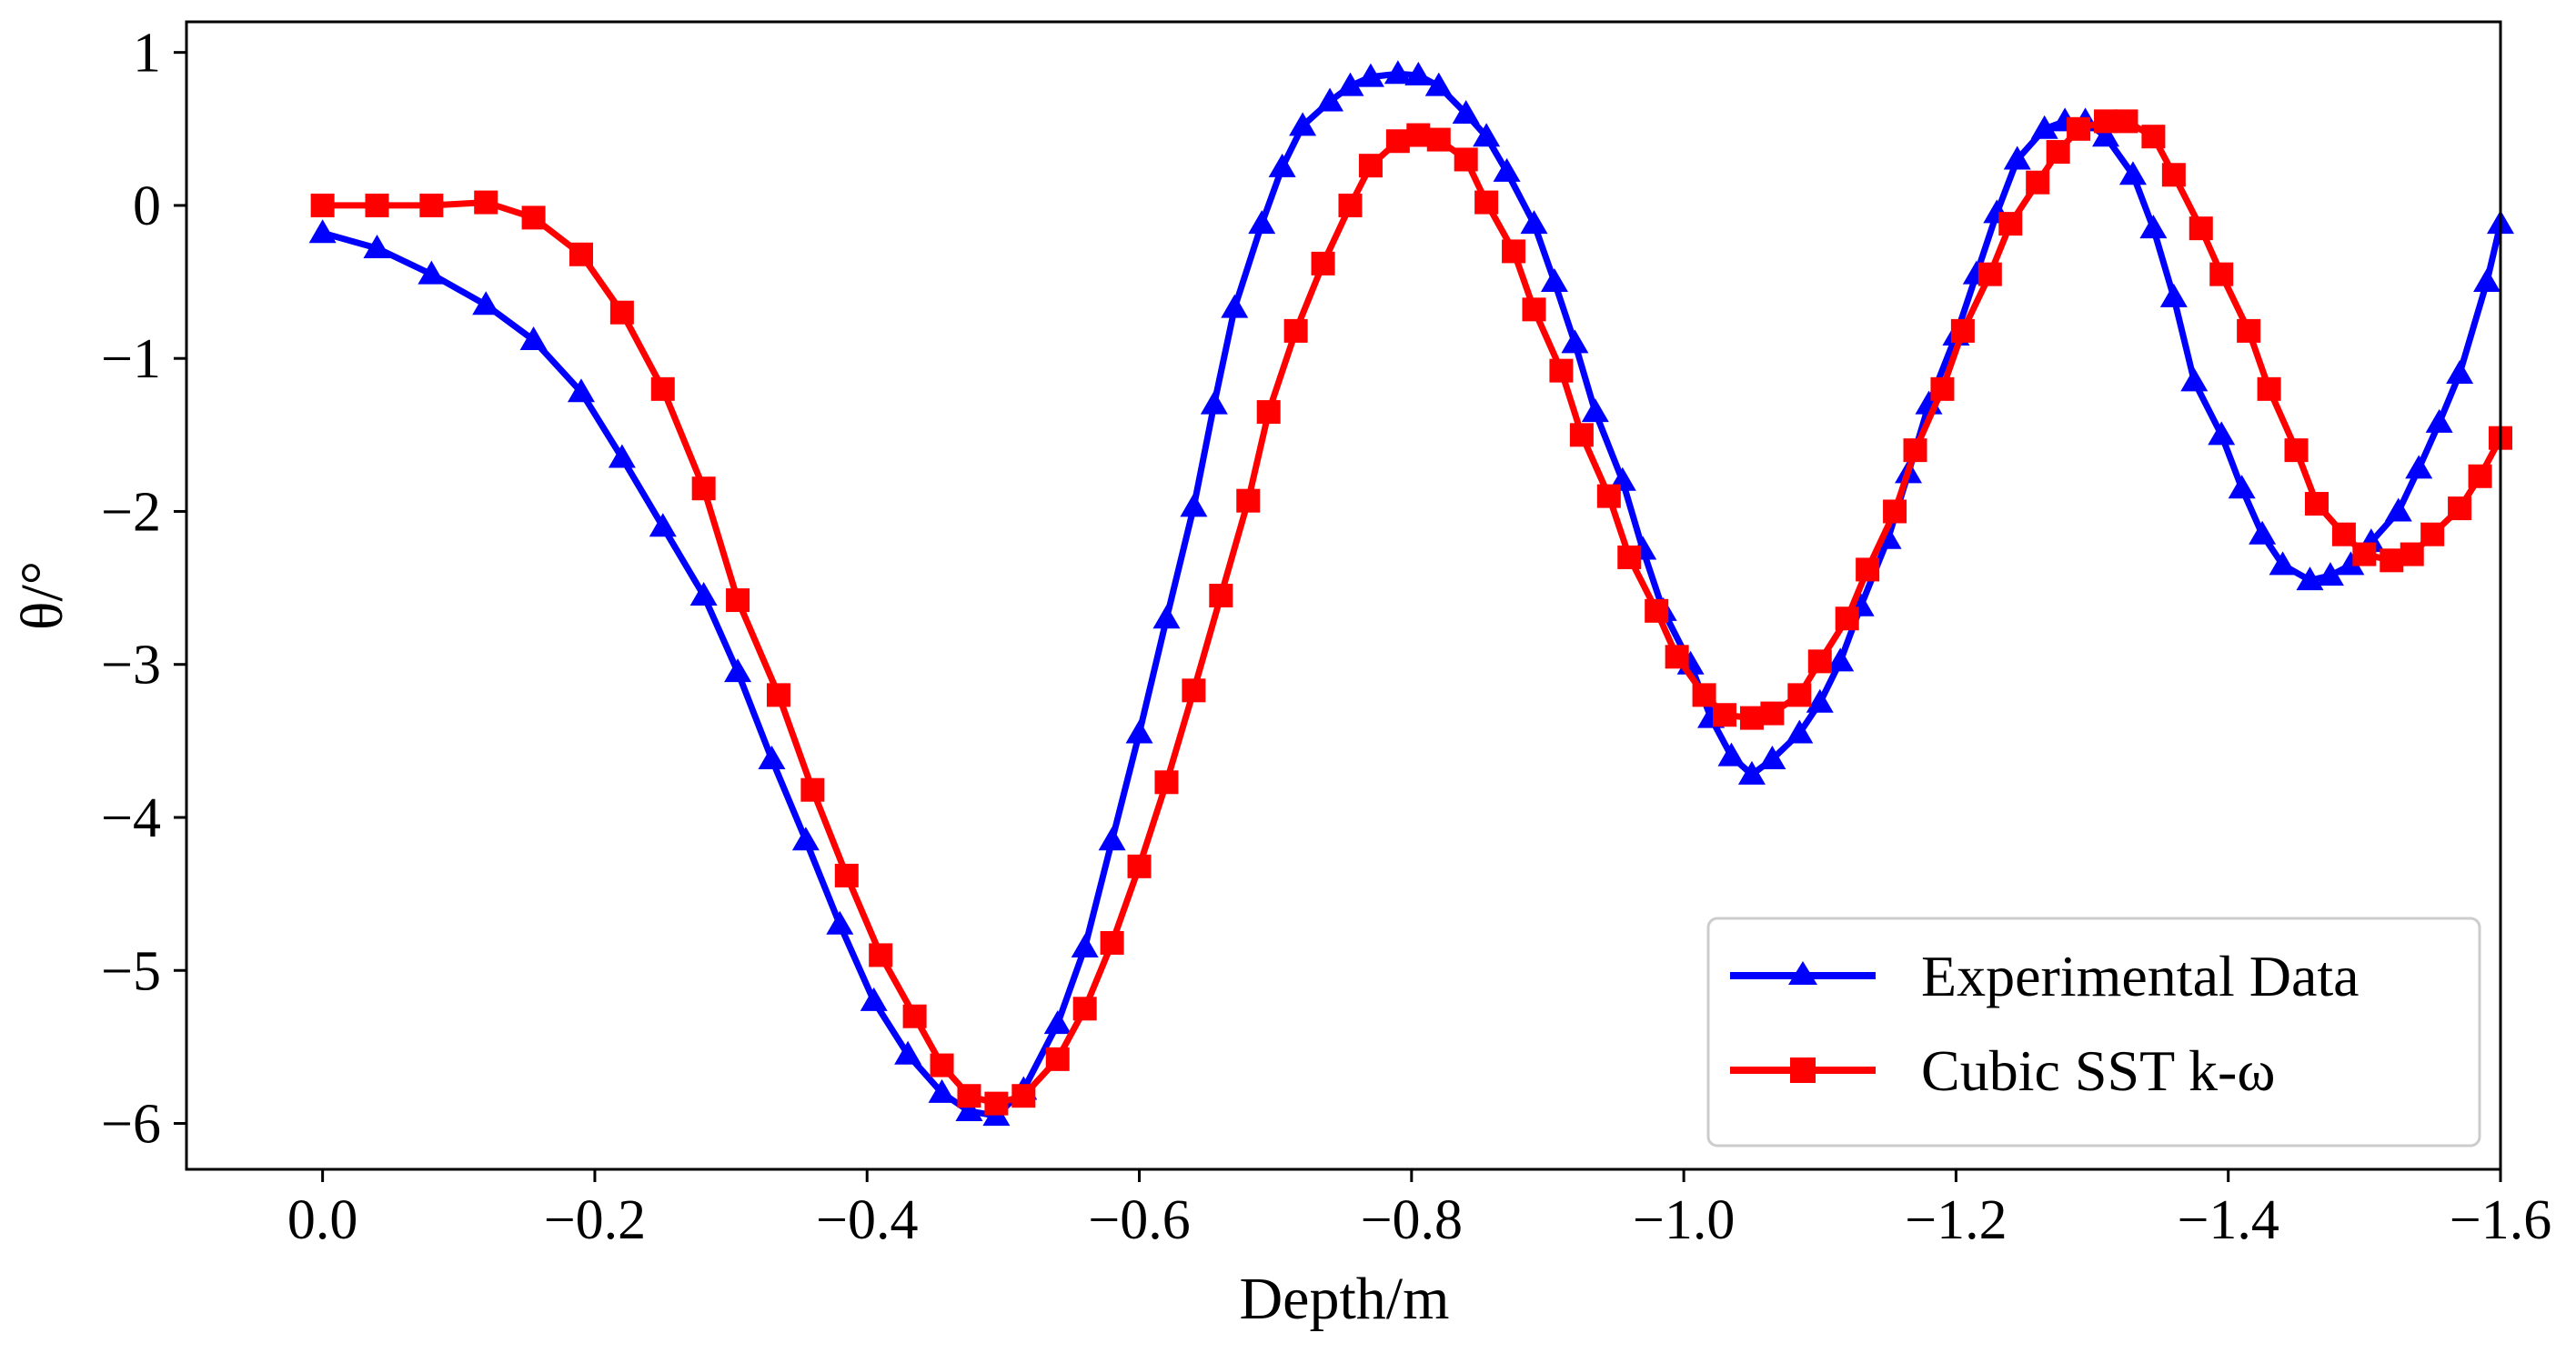 The image size is (2576, 1353). I want to click on y-tick-label: 0, so click(147, 206).